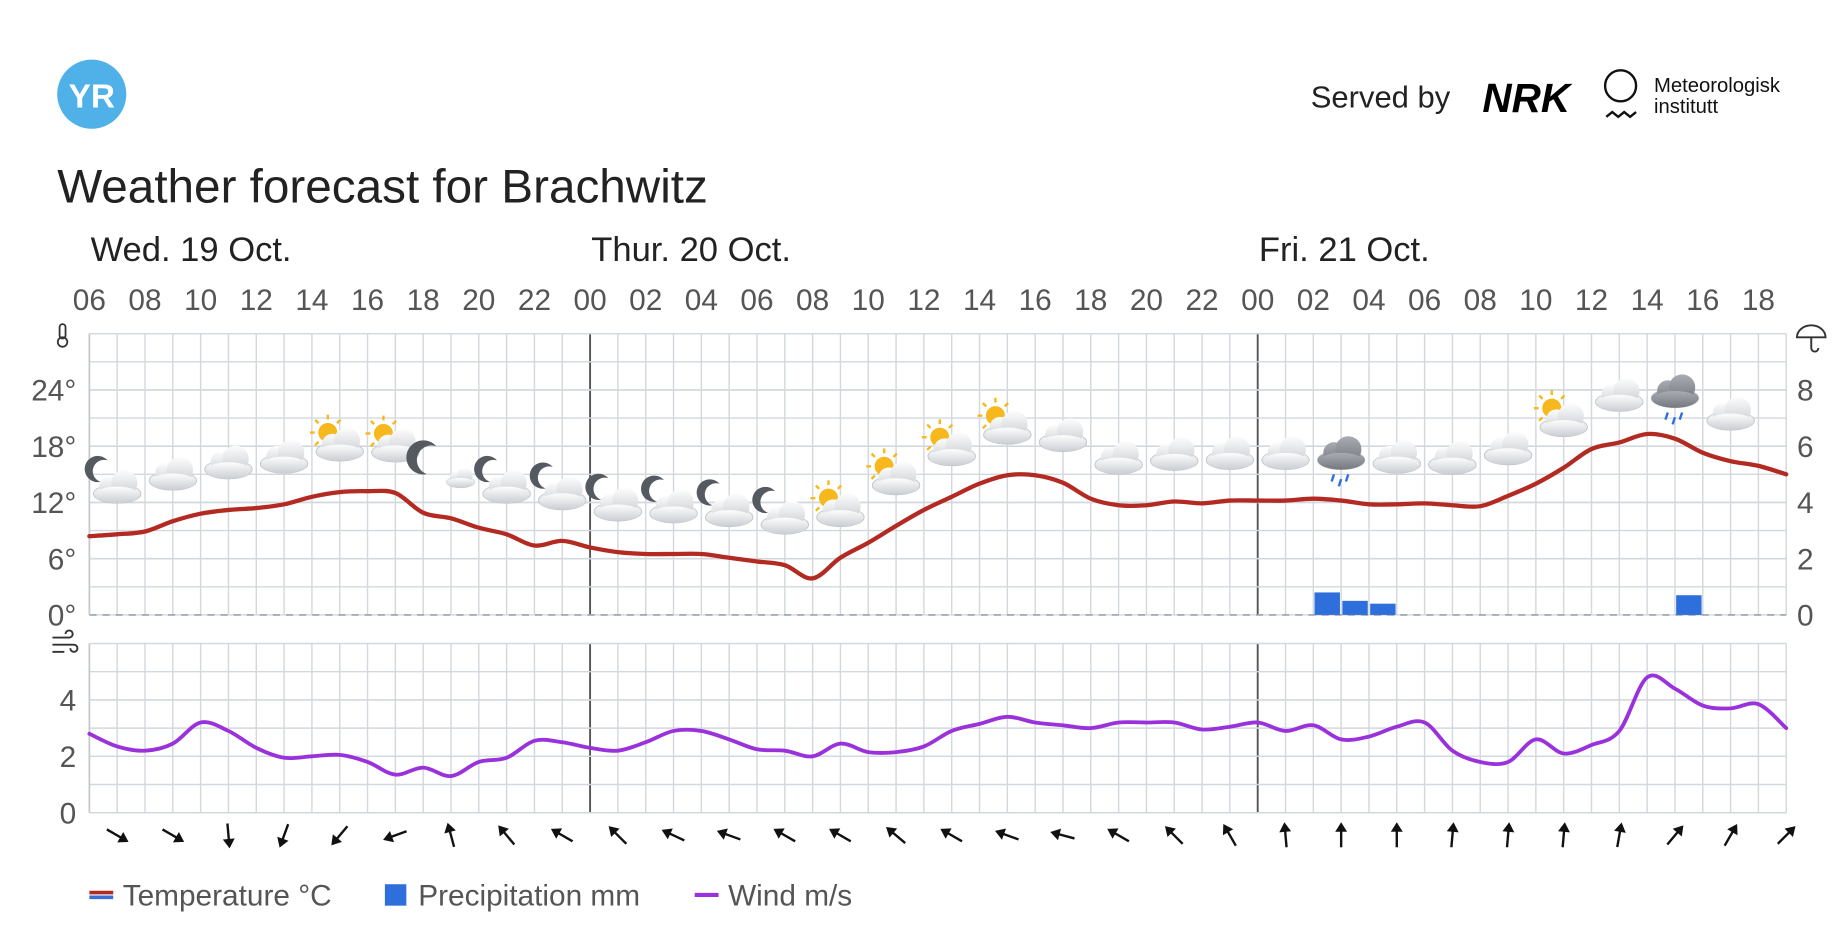 The image size is (1847, 951). I want to click on y-tick-label: 12°, so click(53, 503).